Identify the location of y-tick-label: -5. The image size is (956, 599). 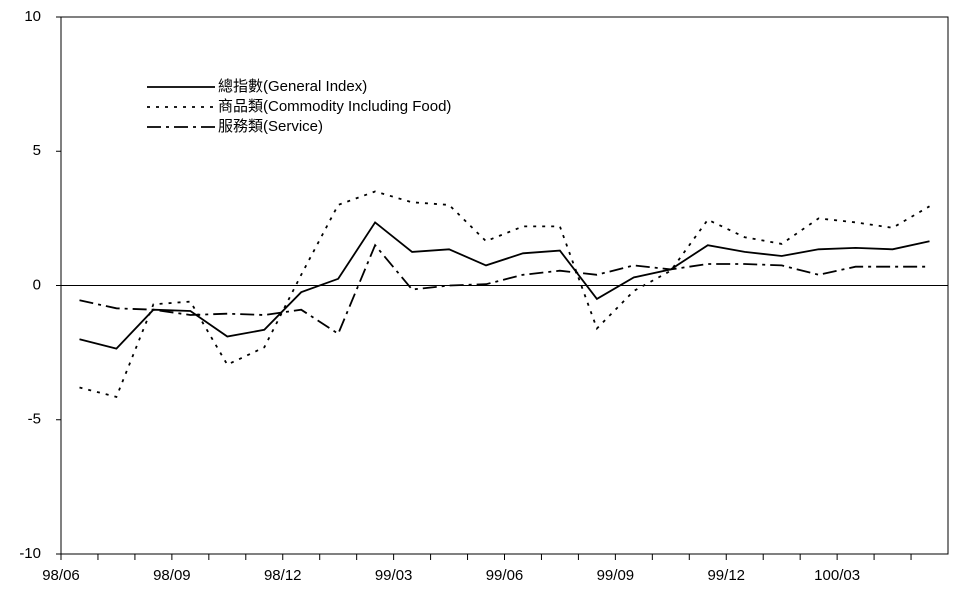
(34, 419).